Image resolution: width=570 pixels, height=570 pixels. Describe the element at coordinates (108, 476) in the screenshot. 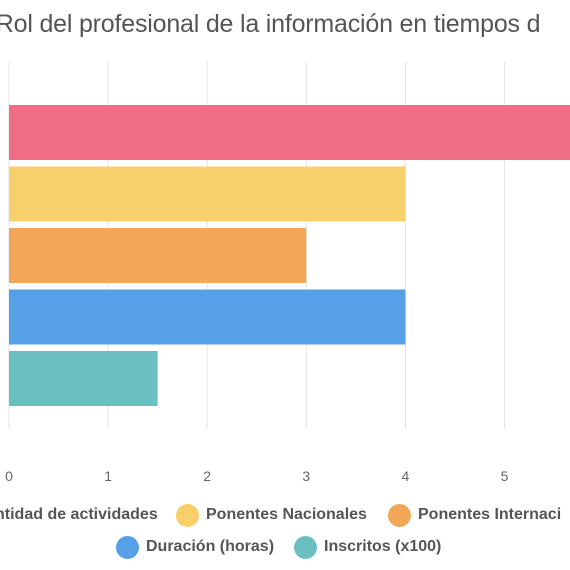

I see `x-tick-label-1: 1` at that location.